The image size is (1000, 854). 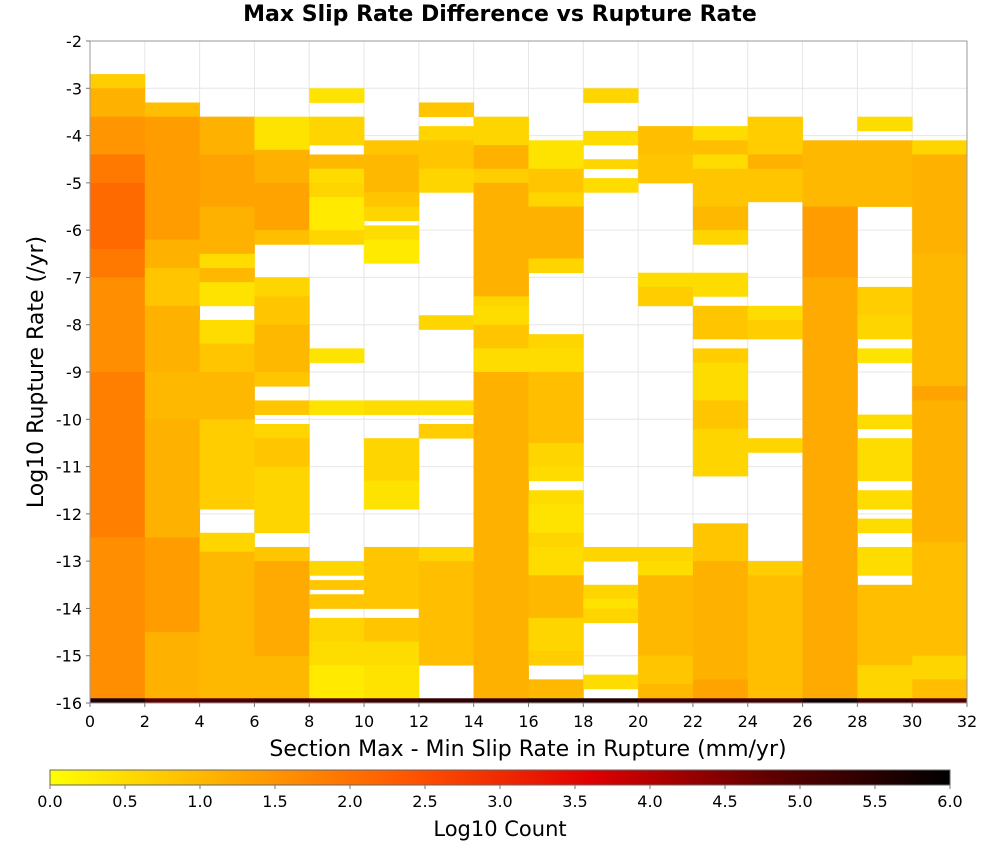 What do you see at coordinates (74, 41) in the screenshot?
I see `y-tick-label-0: -2` at bounding box center [74, 41].